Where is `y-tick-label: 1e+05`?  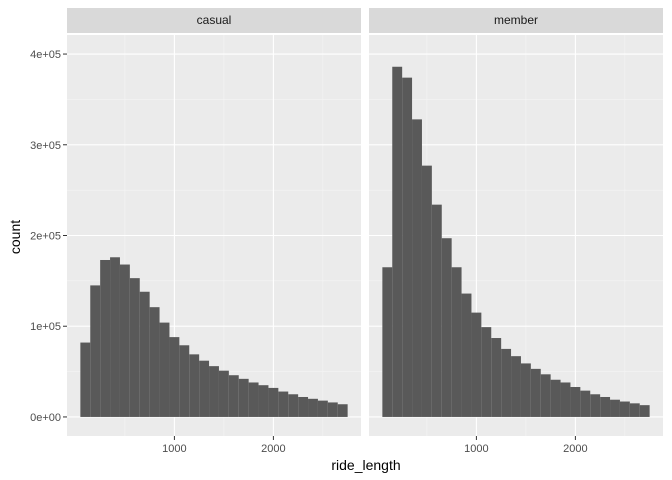 y-tick-label: 1e+05 is located at coordinates (45, 327).